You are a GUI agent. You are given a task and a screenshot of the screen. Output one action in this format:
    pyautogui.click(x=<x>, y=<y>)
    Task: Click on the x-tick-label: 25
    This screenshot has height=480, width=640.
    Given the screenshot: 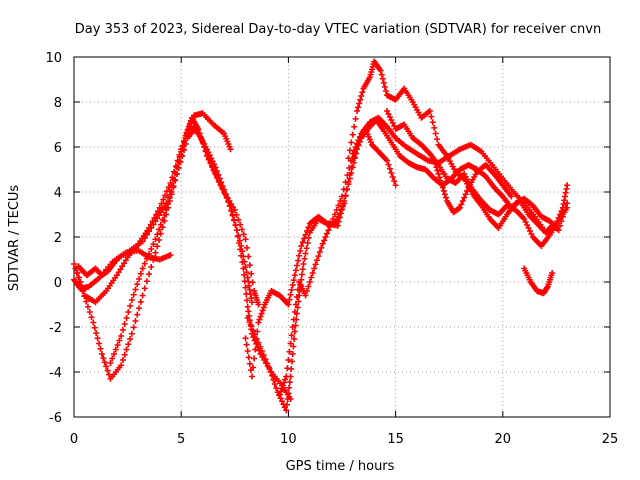 What is the action you would take?
    pyautogui.click(x=610, y=439)
    